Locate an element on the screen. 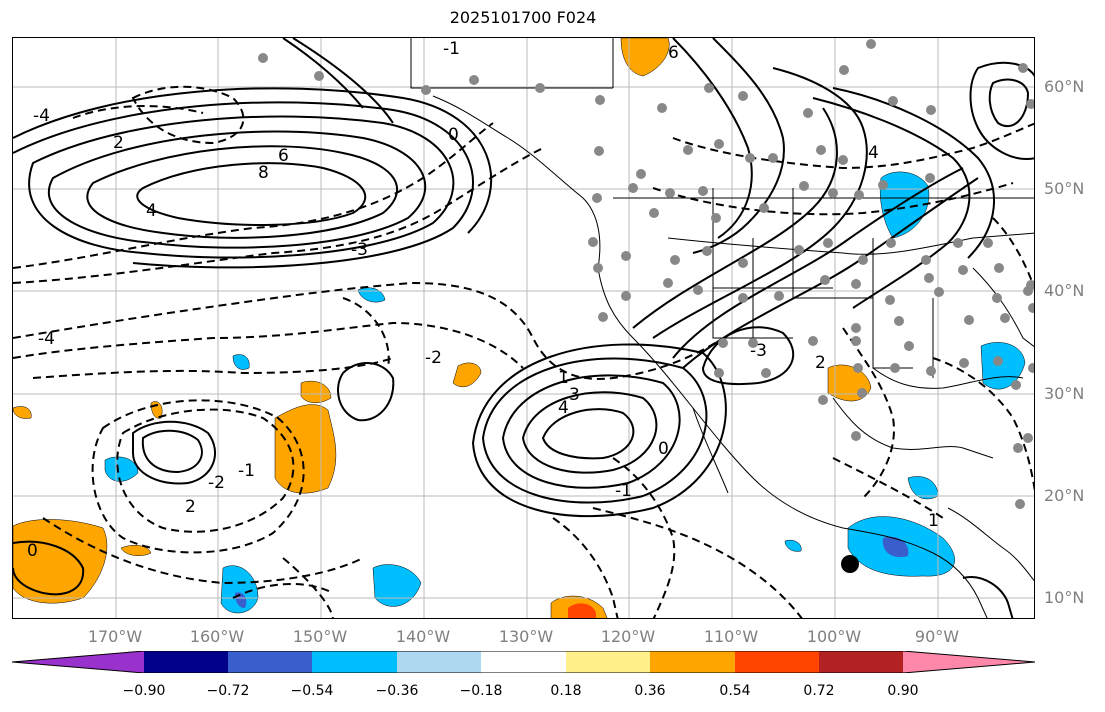 This screenshot has height=712, width=1105. lon-label-100w: 100°W is located at coordinates (834, 636).